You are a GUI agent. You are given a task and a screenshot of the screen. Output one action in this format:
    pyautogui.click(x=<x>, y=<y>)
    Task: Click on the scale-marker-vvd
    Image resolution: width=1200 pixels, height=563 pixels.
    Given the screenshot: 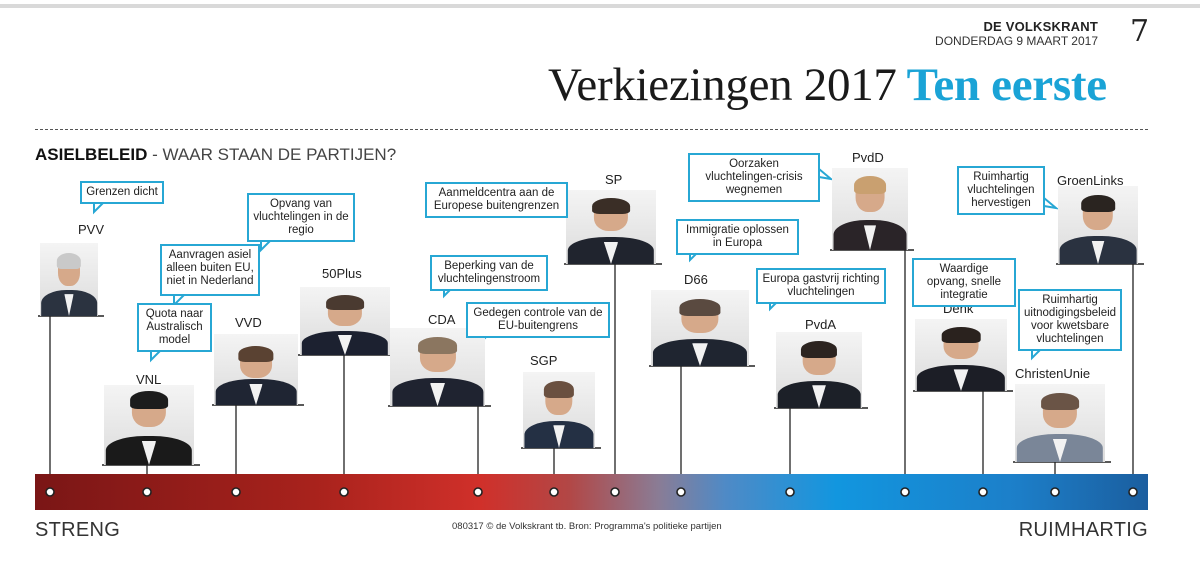 What is the action you would take?
    pyautogui.click(x=236, y=492)
    